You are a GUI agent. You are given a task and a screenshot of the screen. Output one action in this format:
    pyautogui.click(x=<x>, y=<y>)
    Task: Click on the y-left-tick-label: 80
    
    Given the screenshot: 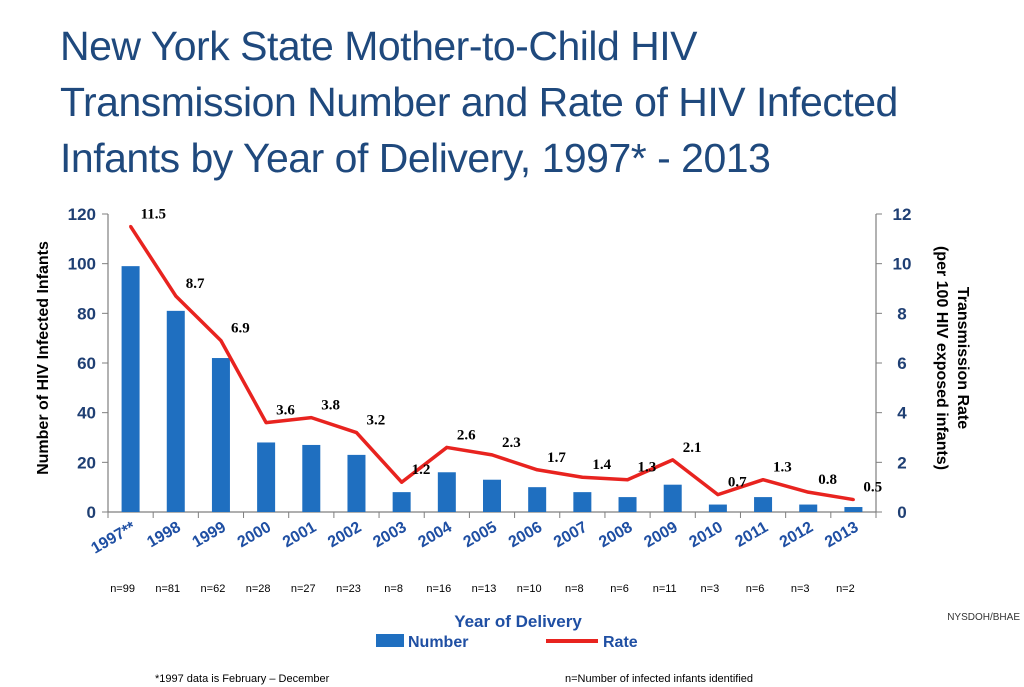 What is the action you would take?
    pyautogui.click(x=86, y=313)
    